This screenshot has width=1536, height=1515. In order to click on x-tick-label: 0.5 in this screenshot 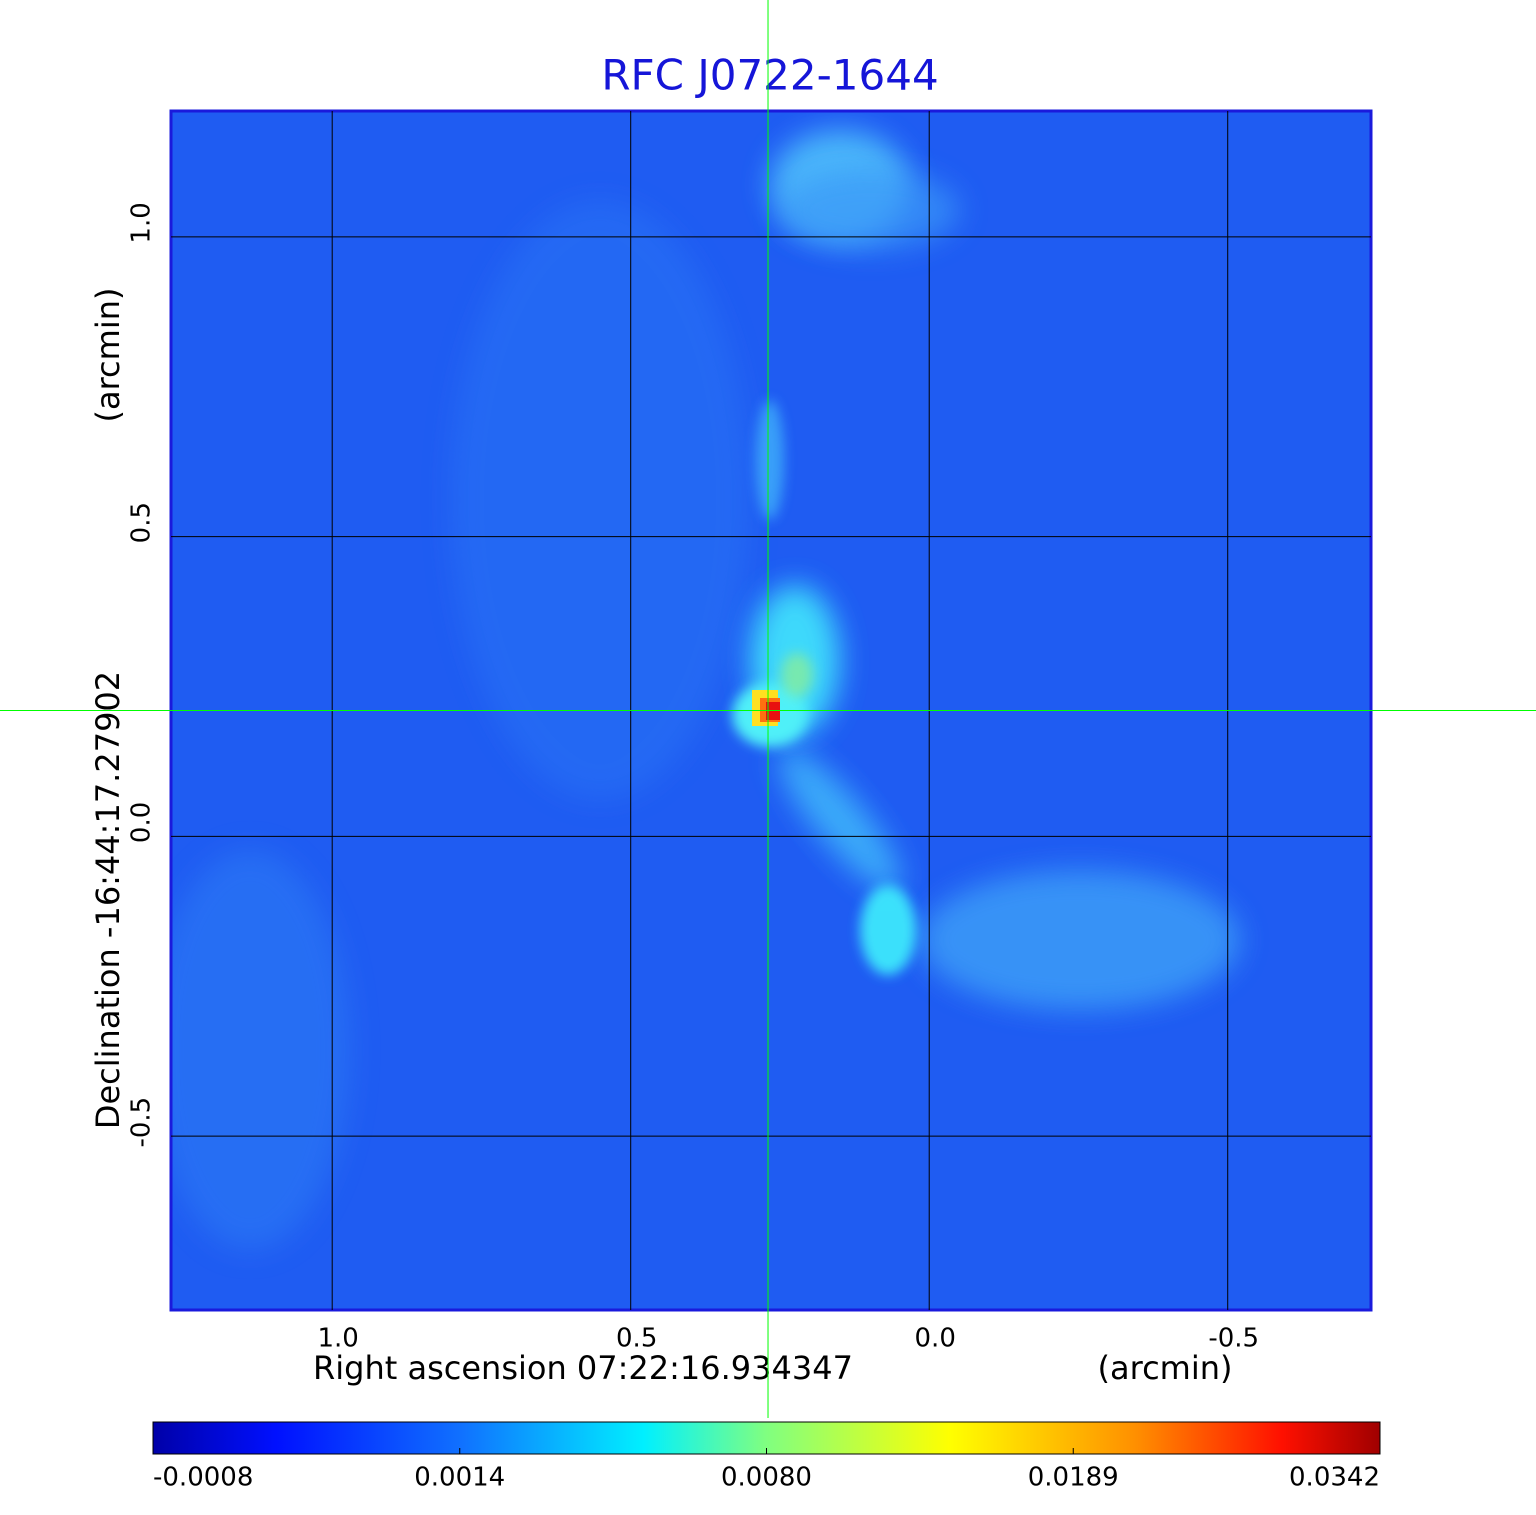, I will do `click(636, 1339)`.